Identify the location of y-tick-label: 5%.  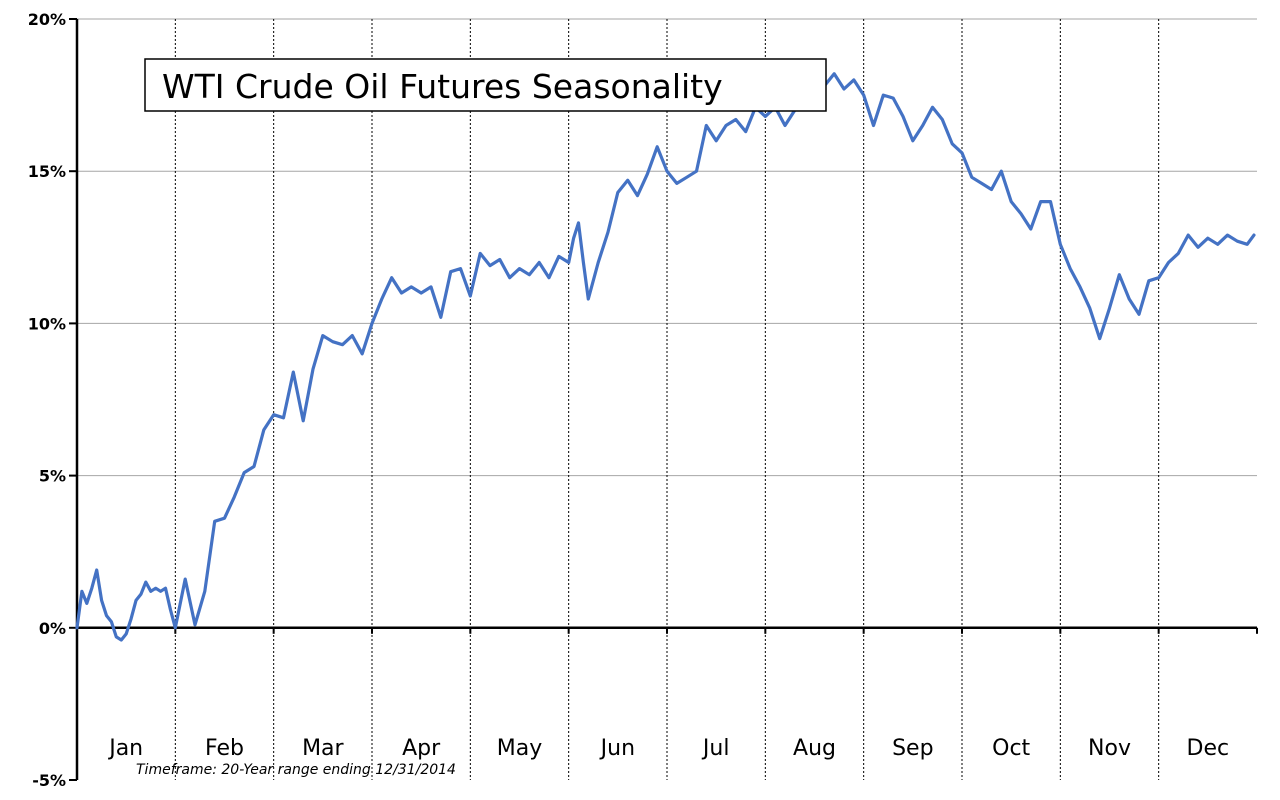
(52, 476).